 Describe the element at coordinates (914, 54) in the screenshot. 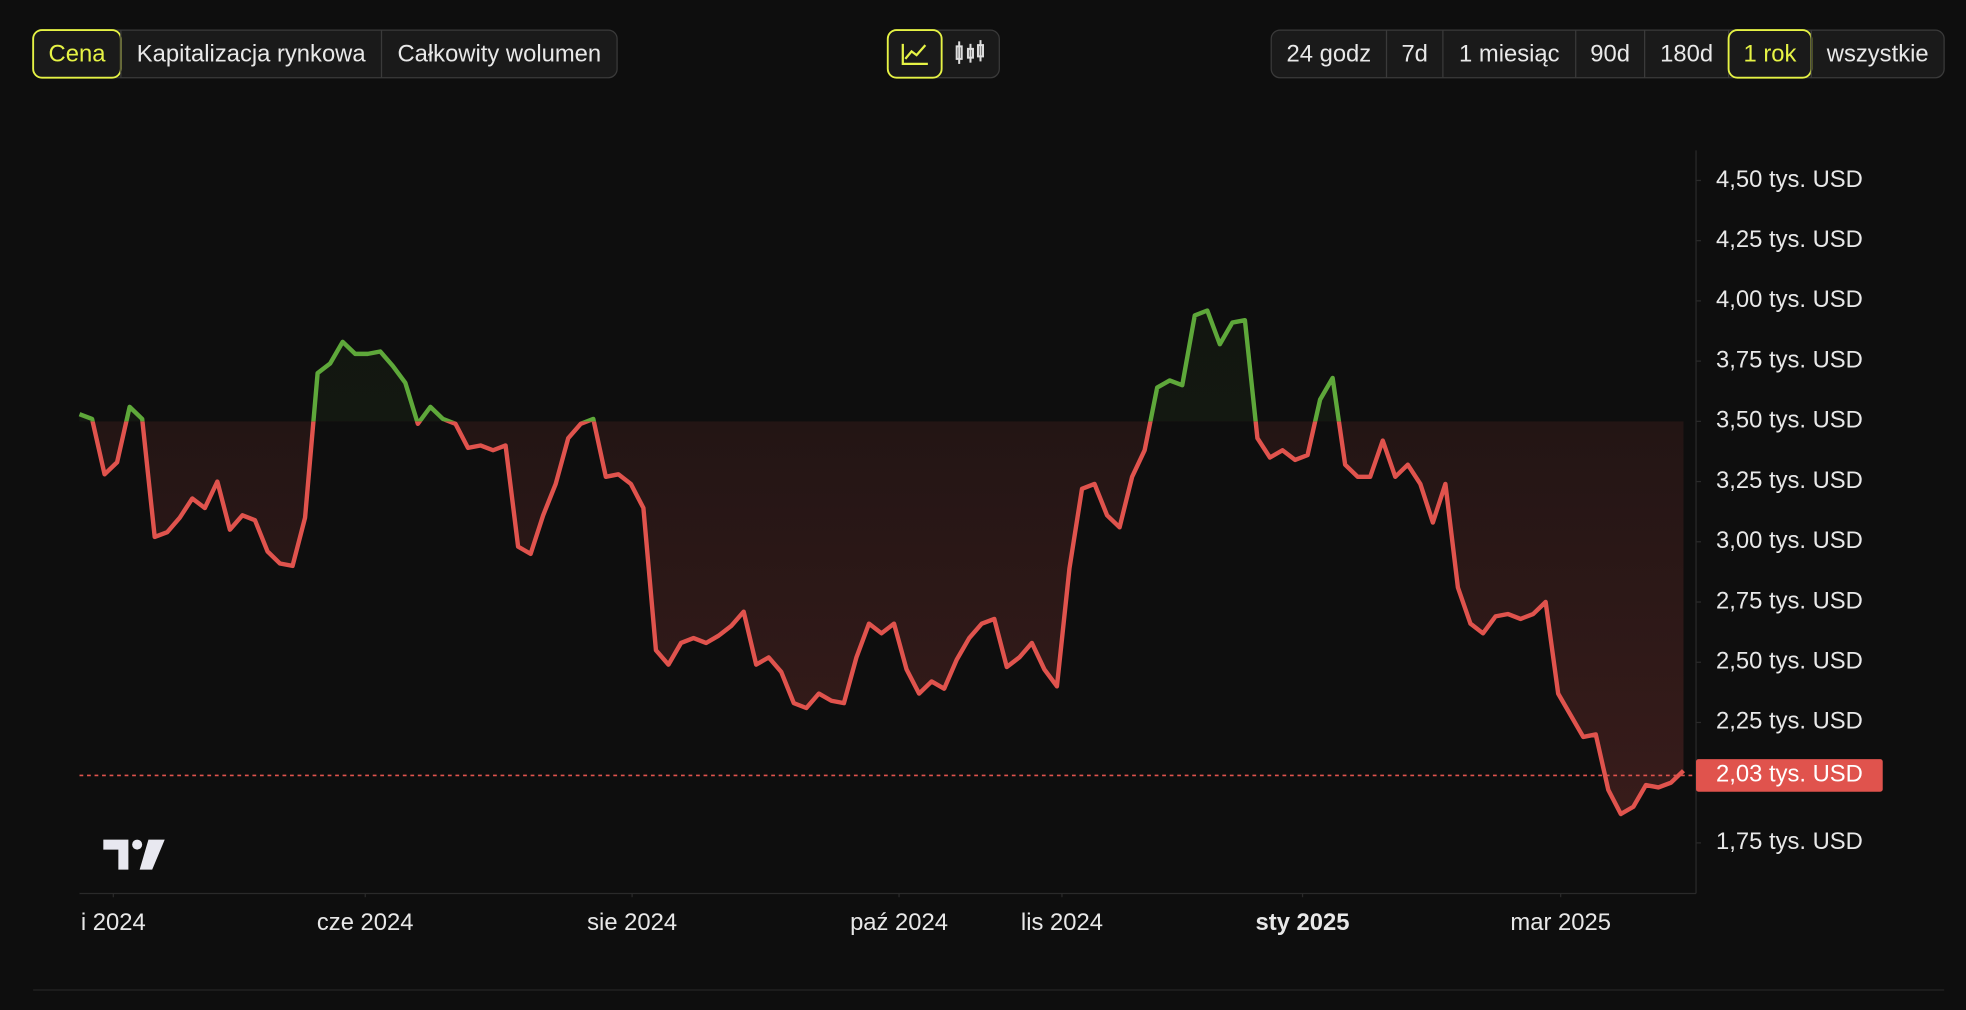

I see `line-icon` at that location.